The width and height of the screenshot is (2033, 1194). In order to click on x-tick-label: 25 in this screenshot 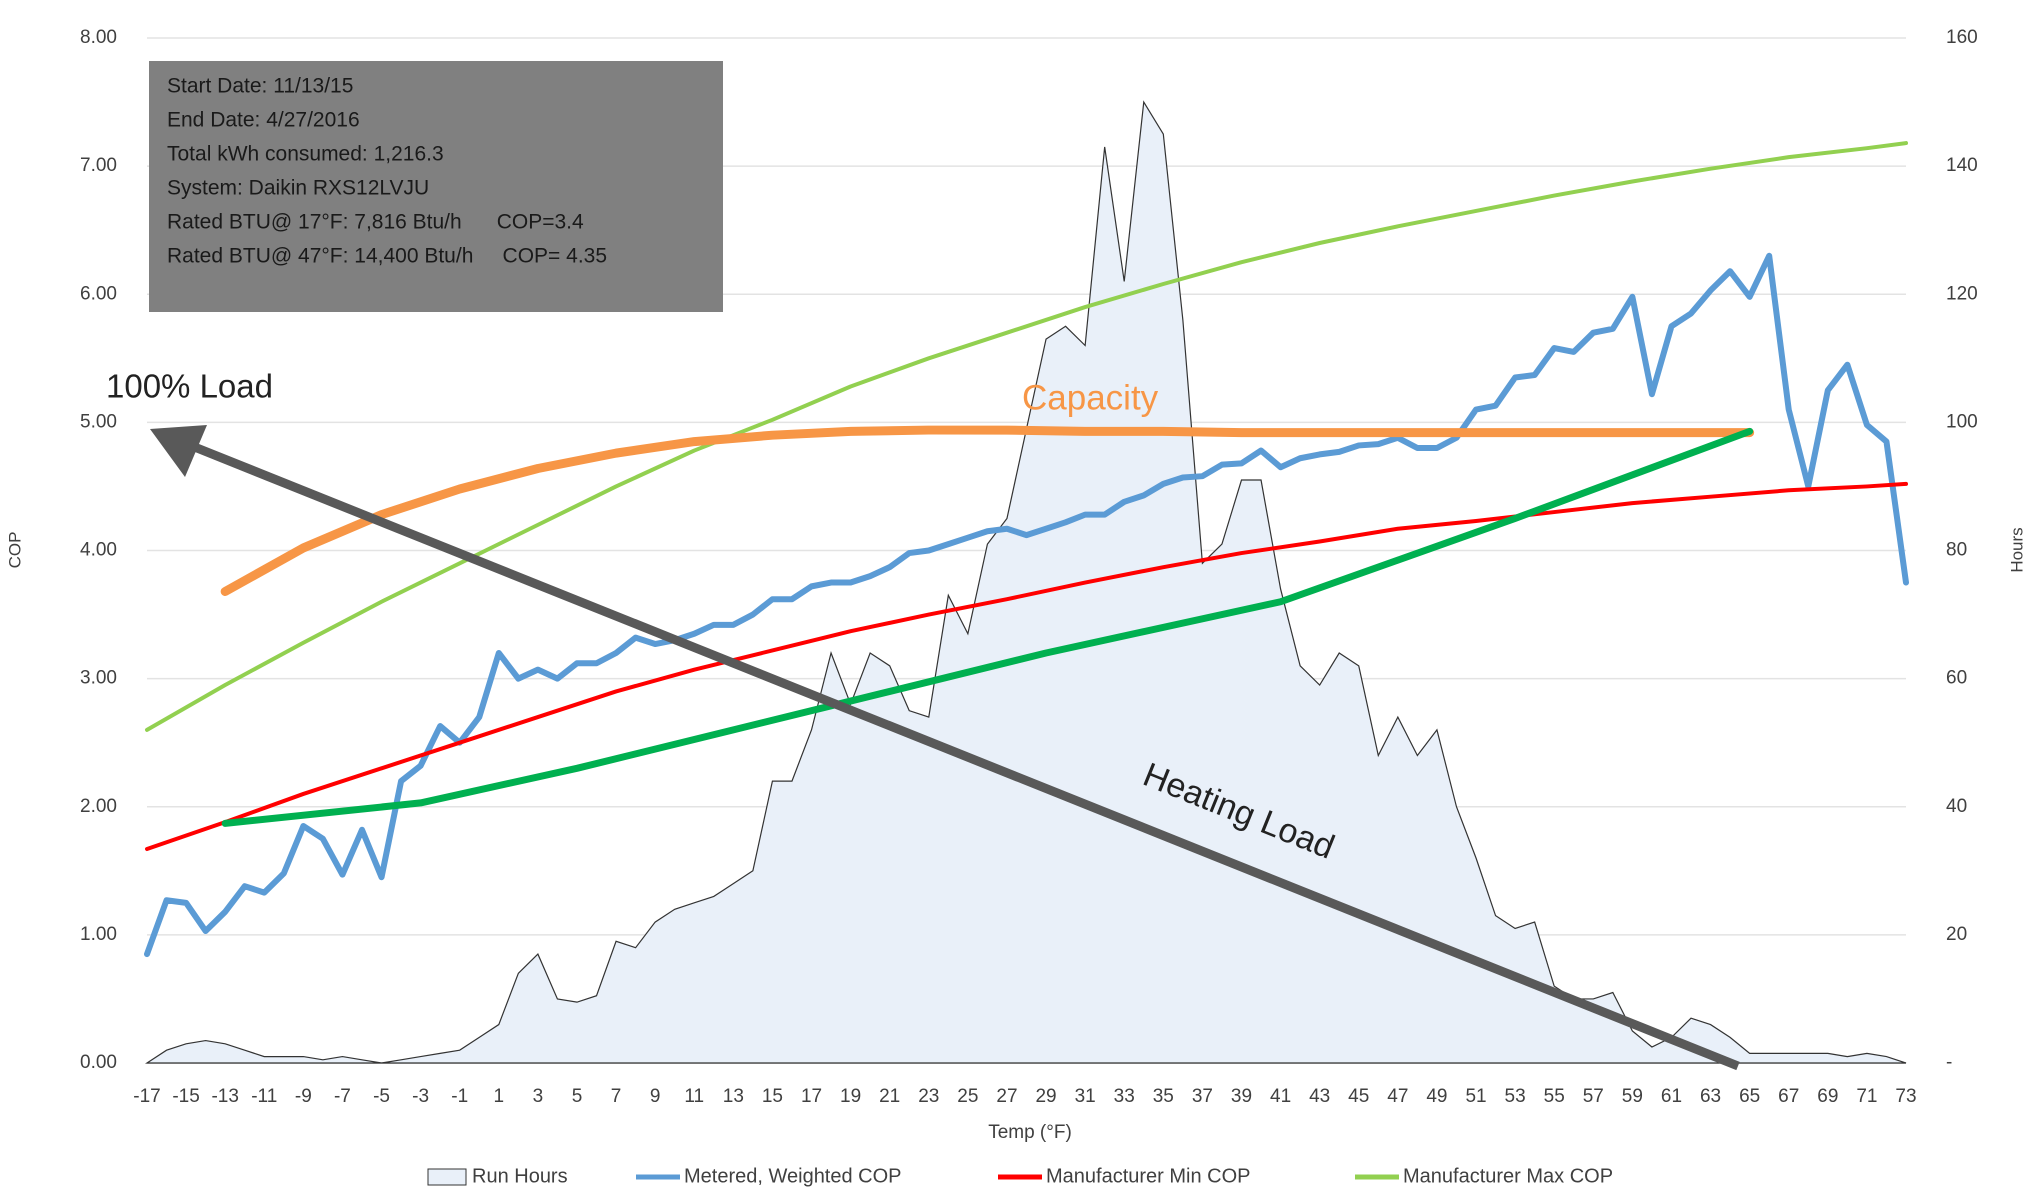, I will do `click(967, 1096)`.